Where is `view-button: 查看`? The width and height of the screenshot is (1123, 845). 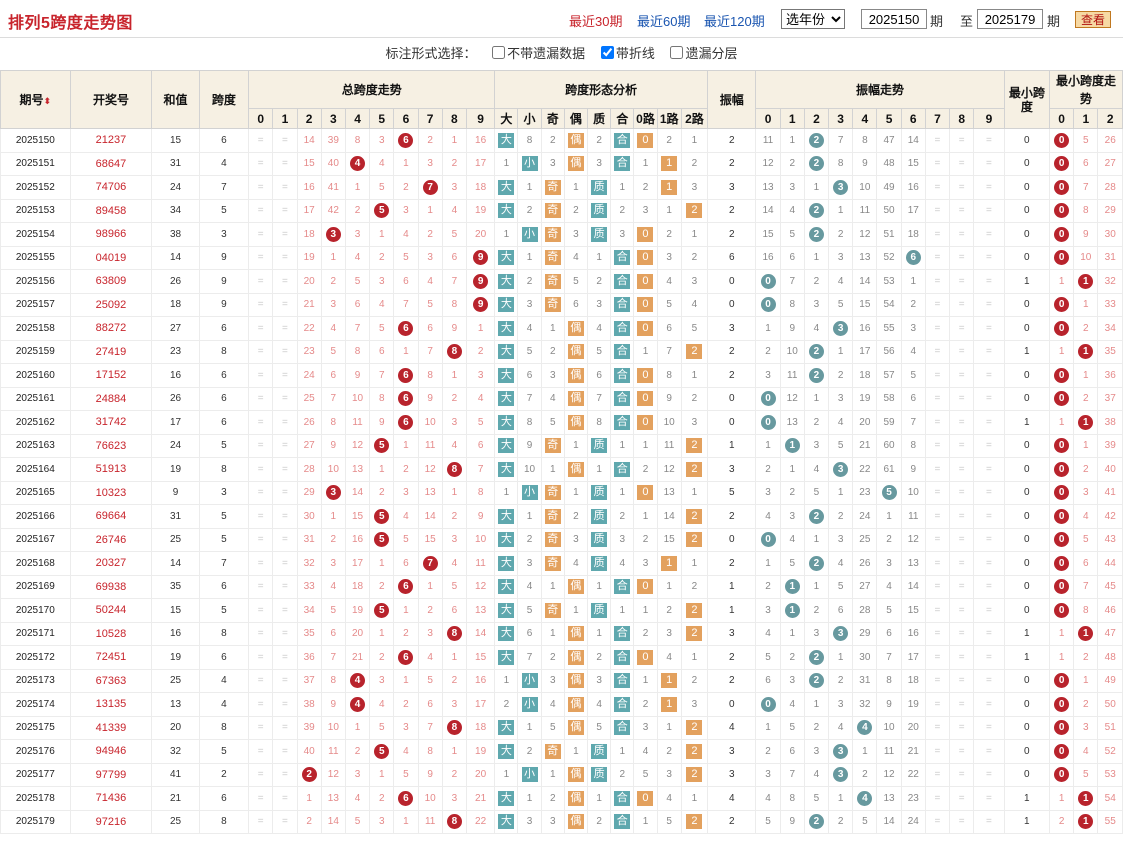 view-button: 查看 is located at coordinates (1093, 19).